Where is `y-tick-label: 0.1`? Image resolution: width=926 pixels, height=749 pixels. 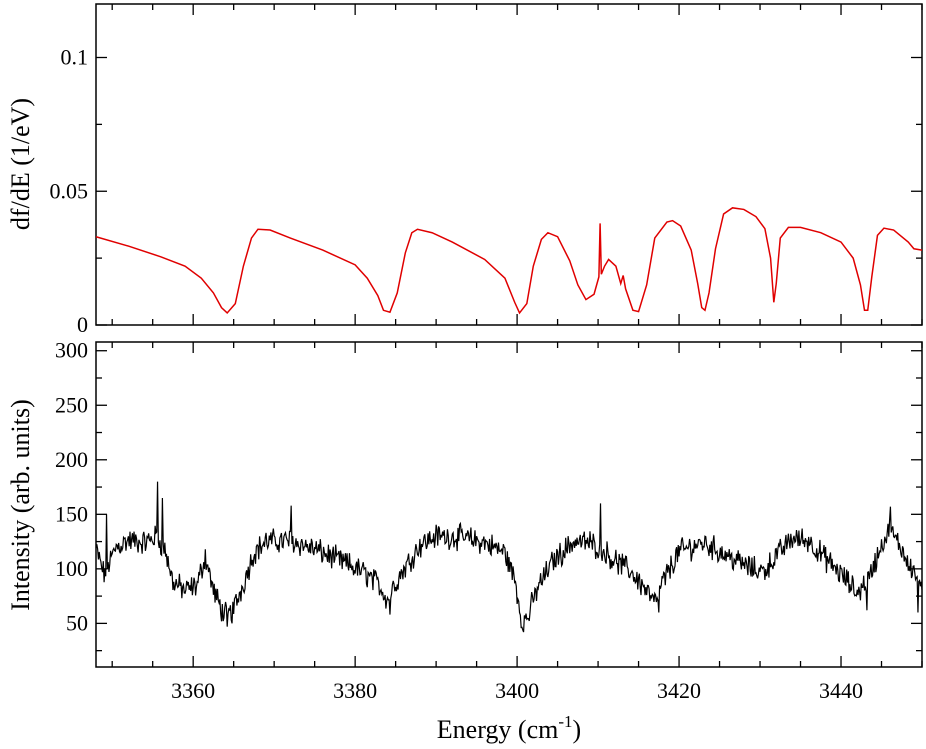
y-tick-label: 0.1 is located at coordinates (75, 57).